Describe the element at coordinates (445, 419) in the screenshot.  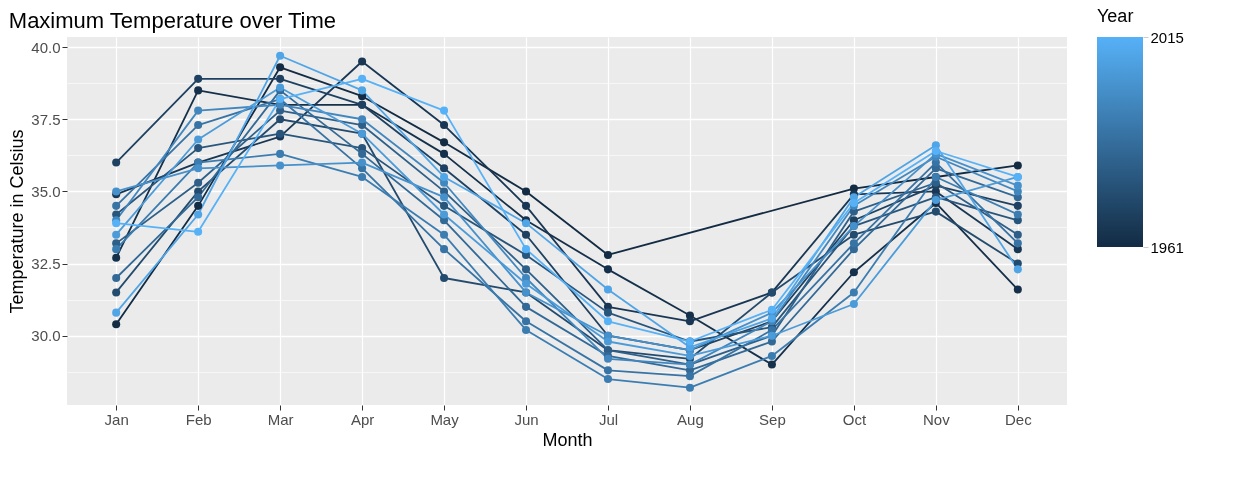
I see `x-tick-label: May` at that location.